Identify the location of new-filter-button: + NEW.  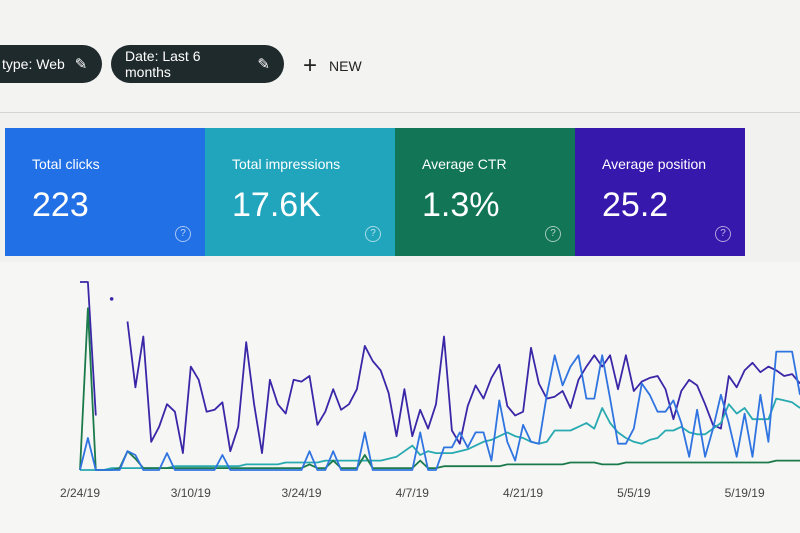
(332, 65).